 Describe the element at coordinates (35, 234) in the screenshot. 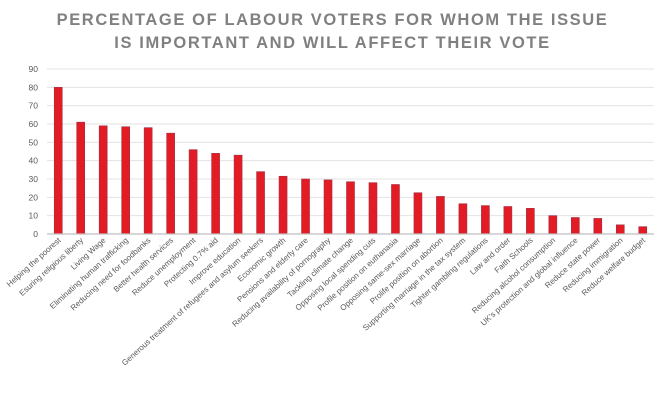

I see `y-tick-label: 0` at that location.